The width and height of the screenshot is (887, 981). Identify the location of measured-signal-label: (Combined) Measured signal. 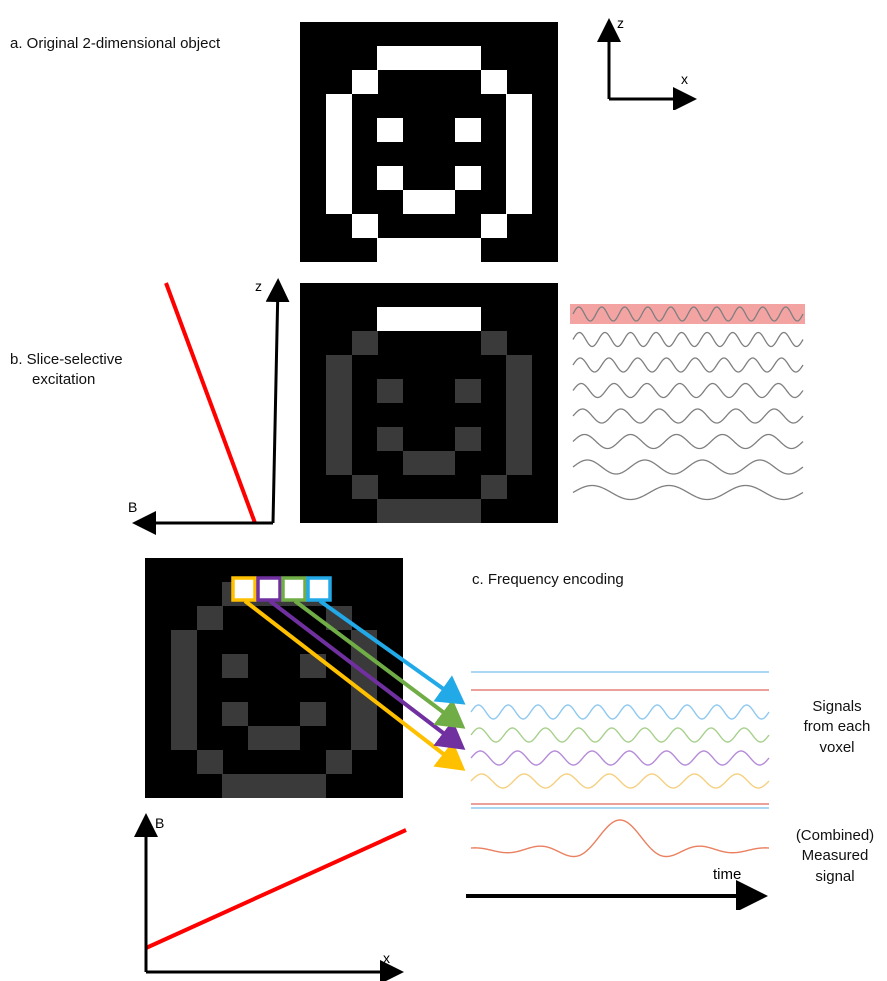
(835, 856).